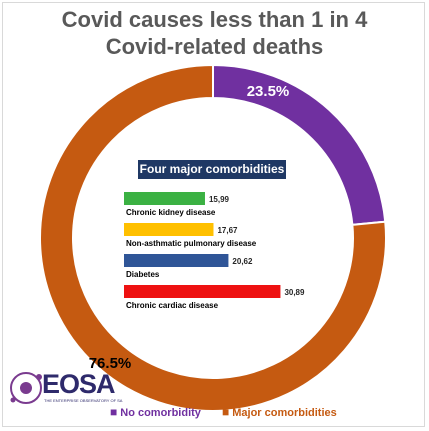 This screenshot has width=429, height=431. What do you see at coordinates (79, 384) in the screenshot?
I see `logo-text: EOSA` at bounding box center [79, 384].